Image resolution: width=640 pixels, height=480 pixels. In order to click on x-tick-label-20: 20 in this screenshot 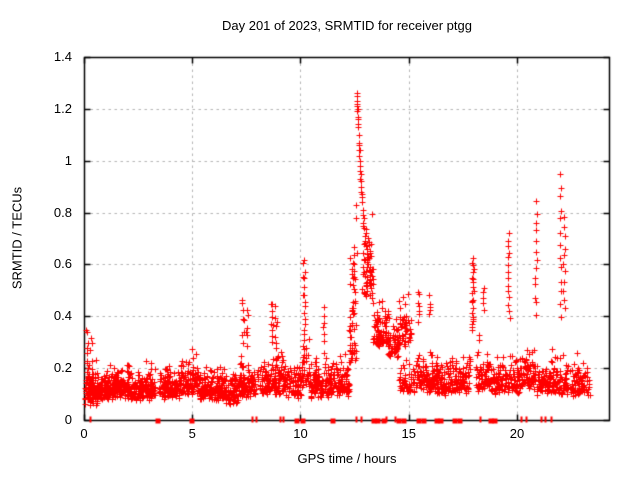, I will do `click(517, 433)`.